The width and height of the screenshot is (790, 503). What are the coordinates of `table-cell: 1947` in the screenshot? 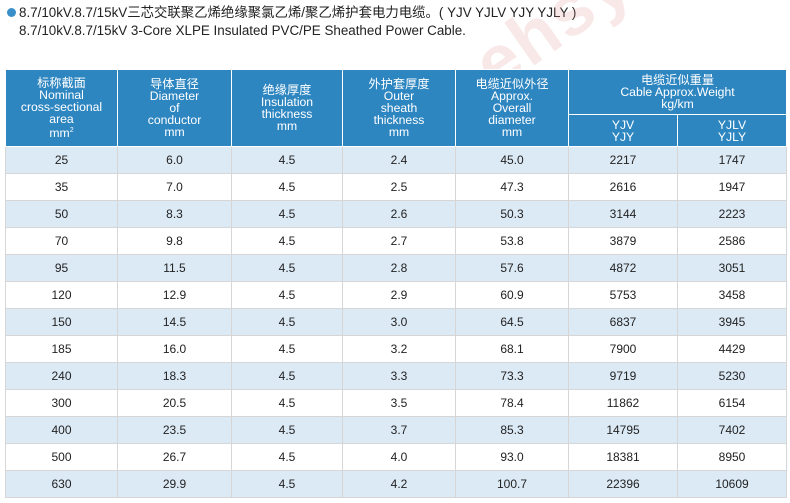 It's located at (732, 187).